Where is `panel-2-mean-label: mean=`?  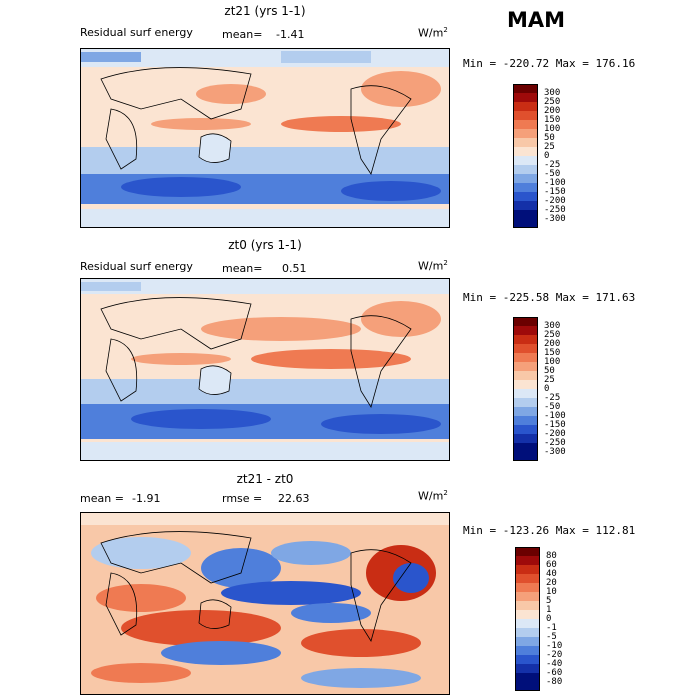
panel-2-mean-label: mean= is located at coordinates (242, 268).